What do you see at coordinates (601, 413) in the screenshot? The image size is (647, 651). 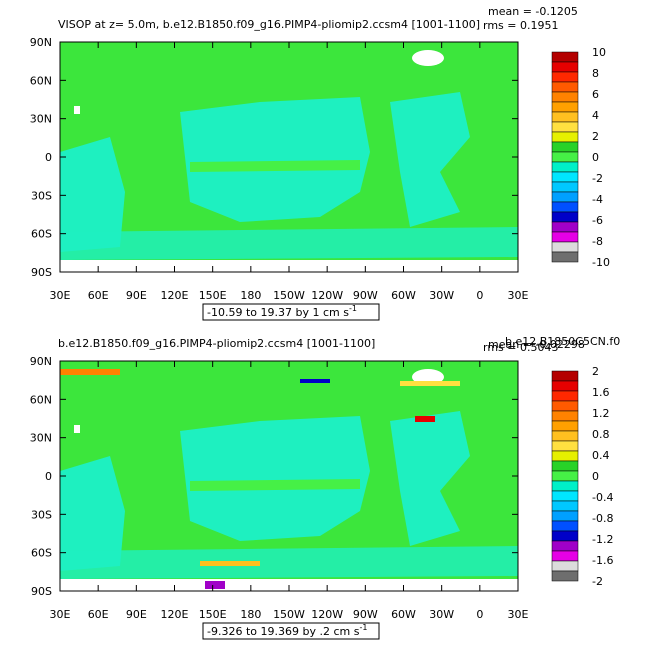 I see `colorbar-label: 1.2` at bounding box center [601, 413].